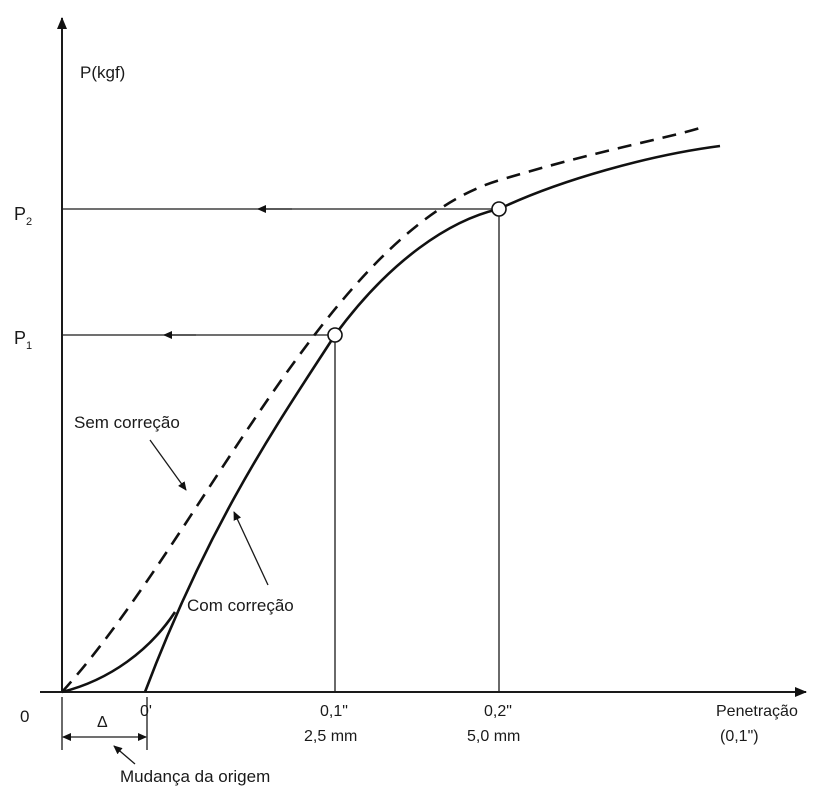 The height and width of the screenshot is (808, 831). What do you see at coordinates (334, 711) in the screenshot?
I see `x-tick-01-line1: 0,1"` at bounding box center [334, 711].